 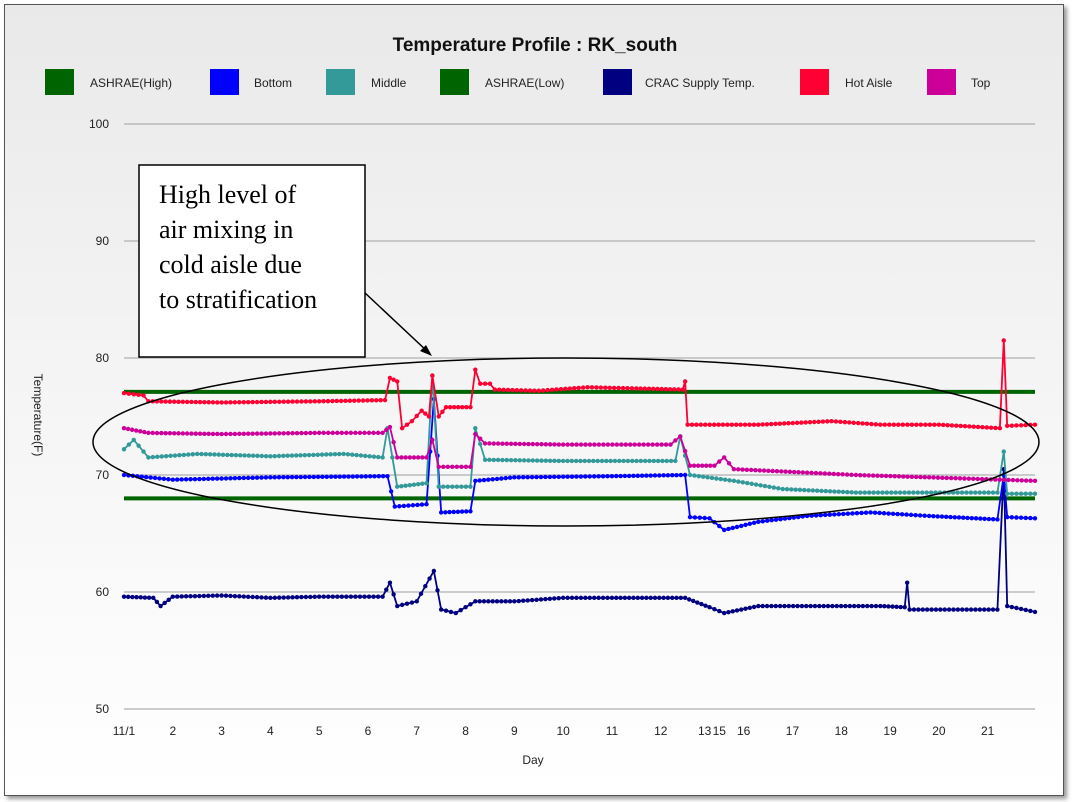 I want to click on series-line, so click(x=579, y=385).